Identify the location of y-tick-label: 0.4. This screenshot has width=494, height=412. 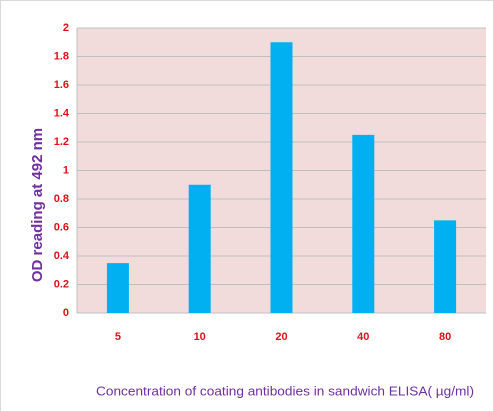
(62, 256).